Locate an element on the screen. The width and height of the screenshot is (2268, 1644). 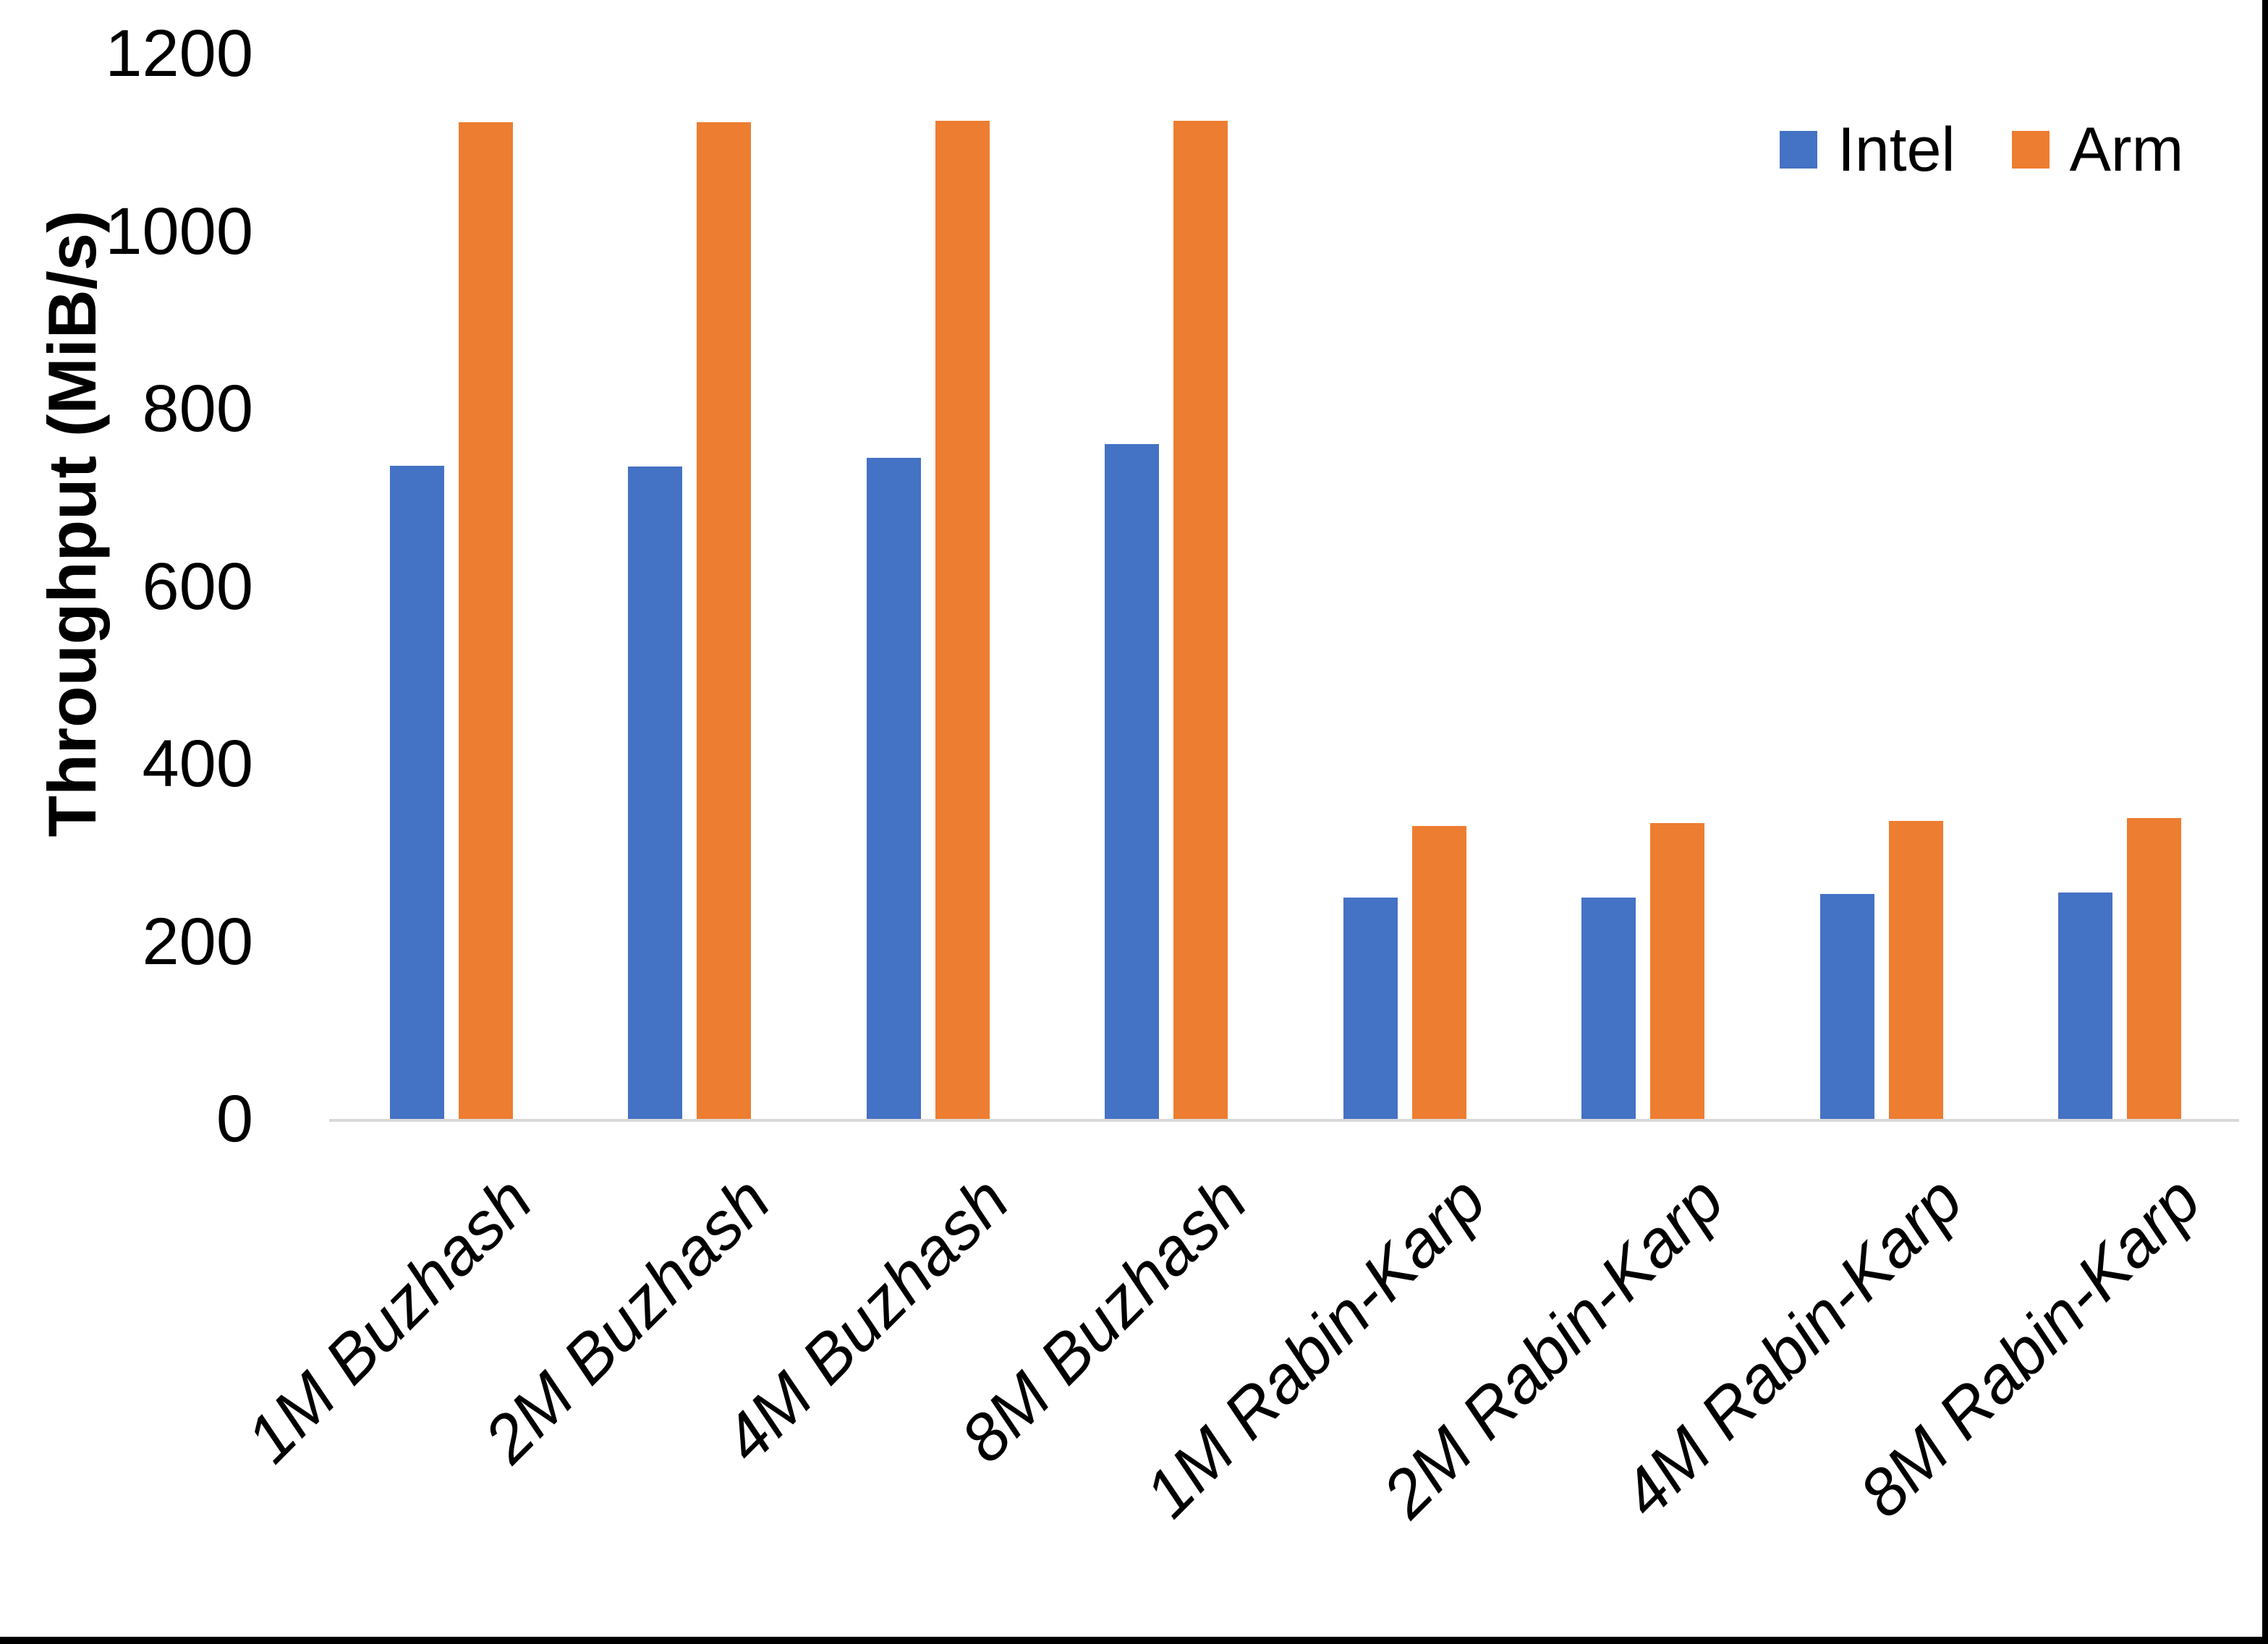
legend-item-intel: Intel is located at coordinates (1867, 149).